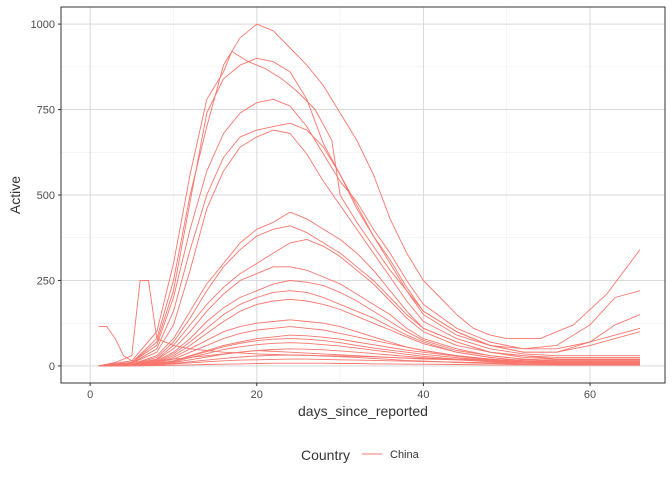 This screenshot has width=672, height=480. I want to click on y-tick-label: 1000, so click(43, 25).